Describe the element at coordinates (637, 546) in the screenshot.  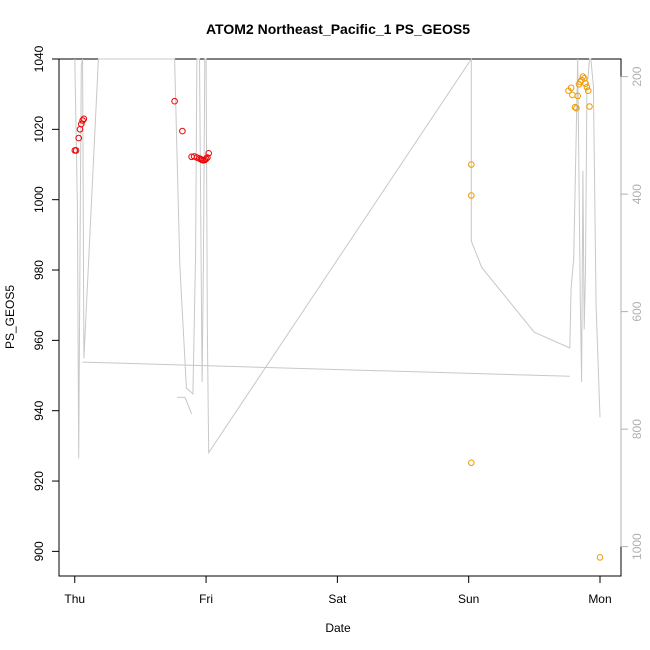
I see `y2-tick-label: 1000` at that location.